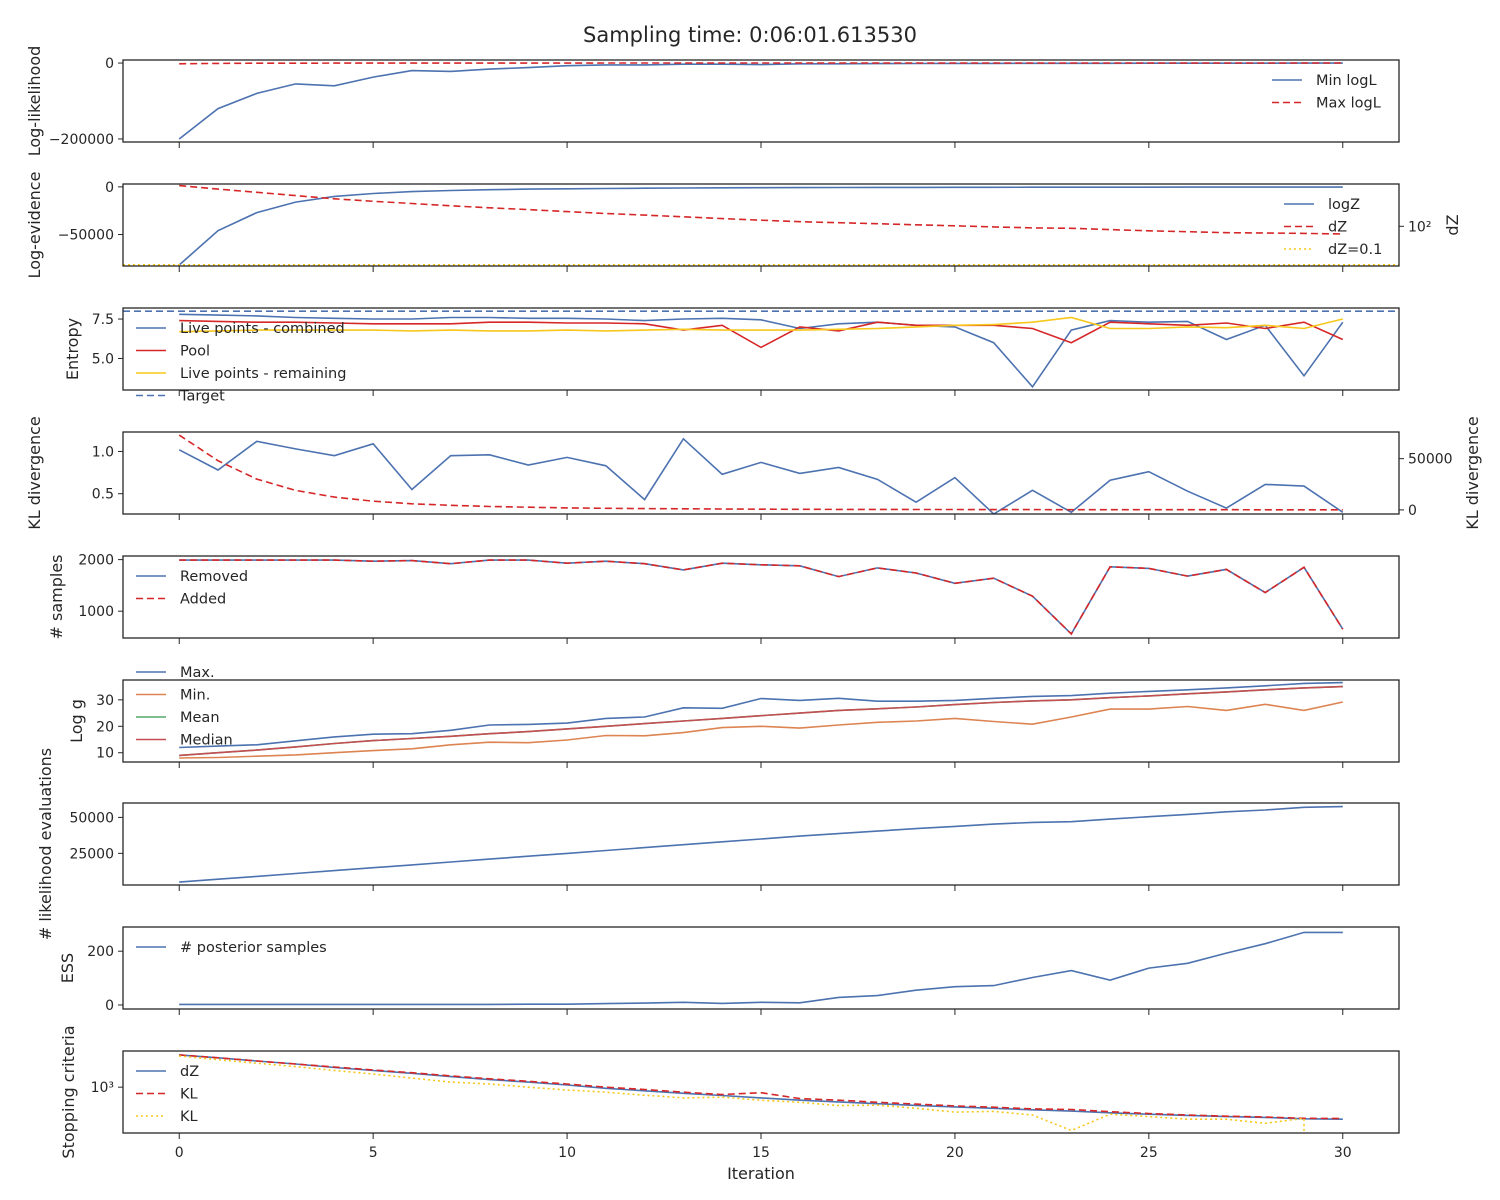  What do you see at coordinates (103, 320) in the screenshot?
I see `y-tick-label: 7.5` at bounding box center [103, 320].